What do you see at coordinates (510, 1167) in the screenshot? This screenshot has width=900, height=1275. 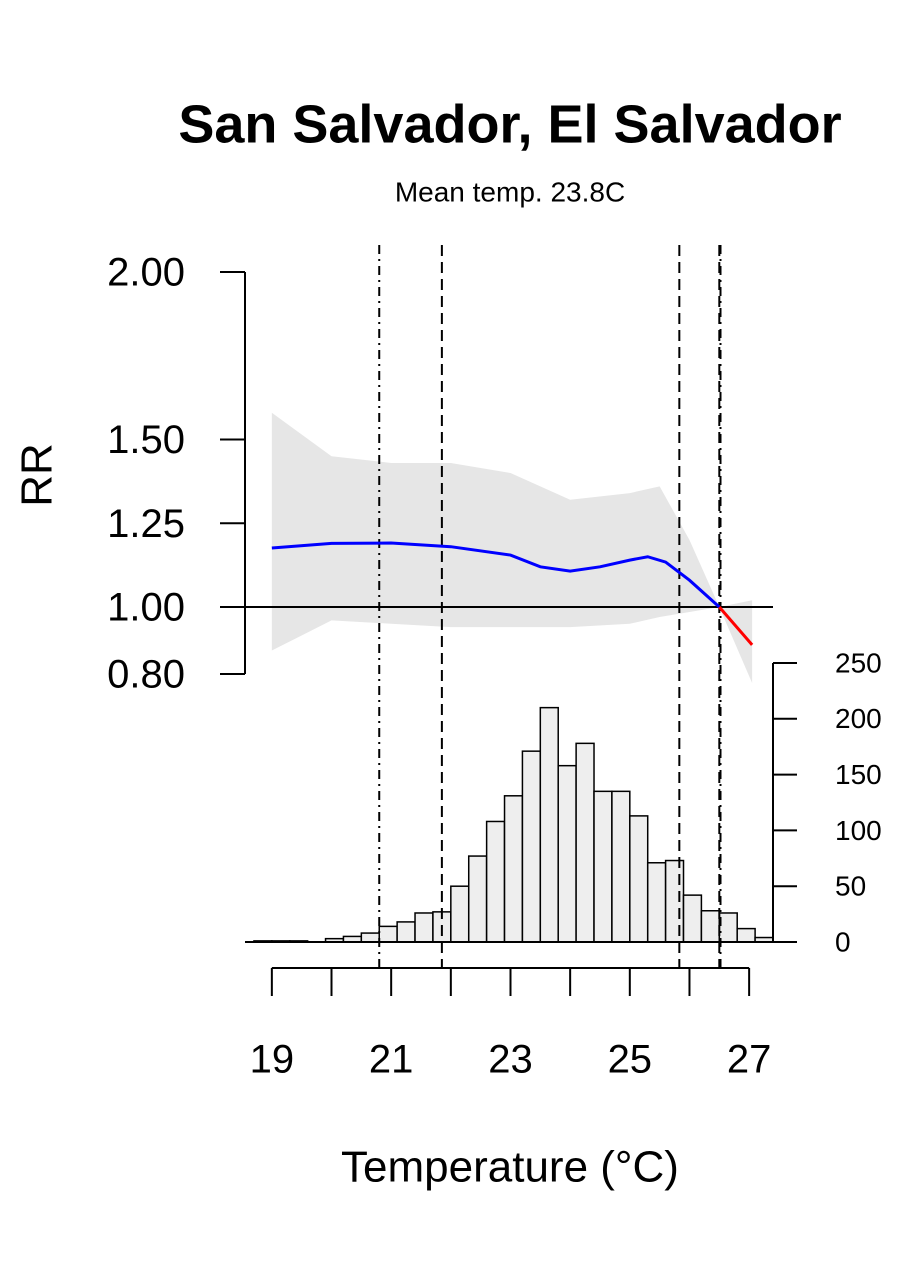 I see `x-axis-label: Temperature (°C)` at bounding box center [510, 1167].